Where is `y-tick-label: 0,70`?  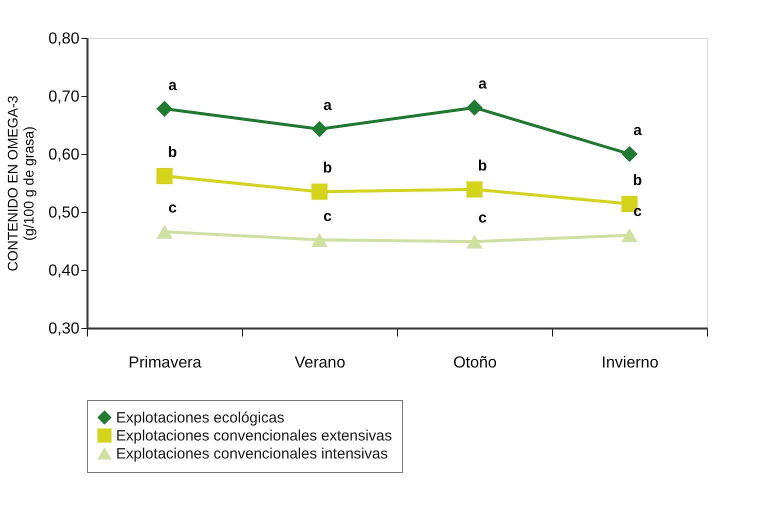
y-tick-label: 0,70 is located at coordinates (64, 97).